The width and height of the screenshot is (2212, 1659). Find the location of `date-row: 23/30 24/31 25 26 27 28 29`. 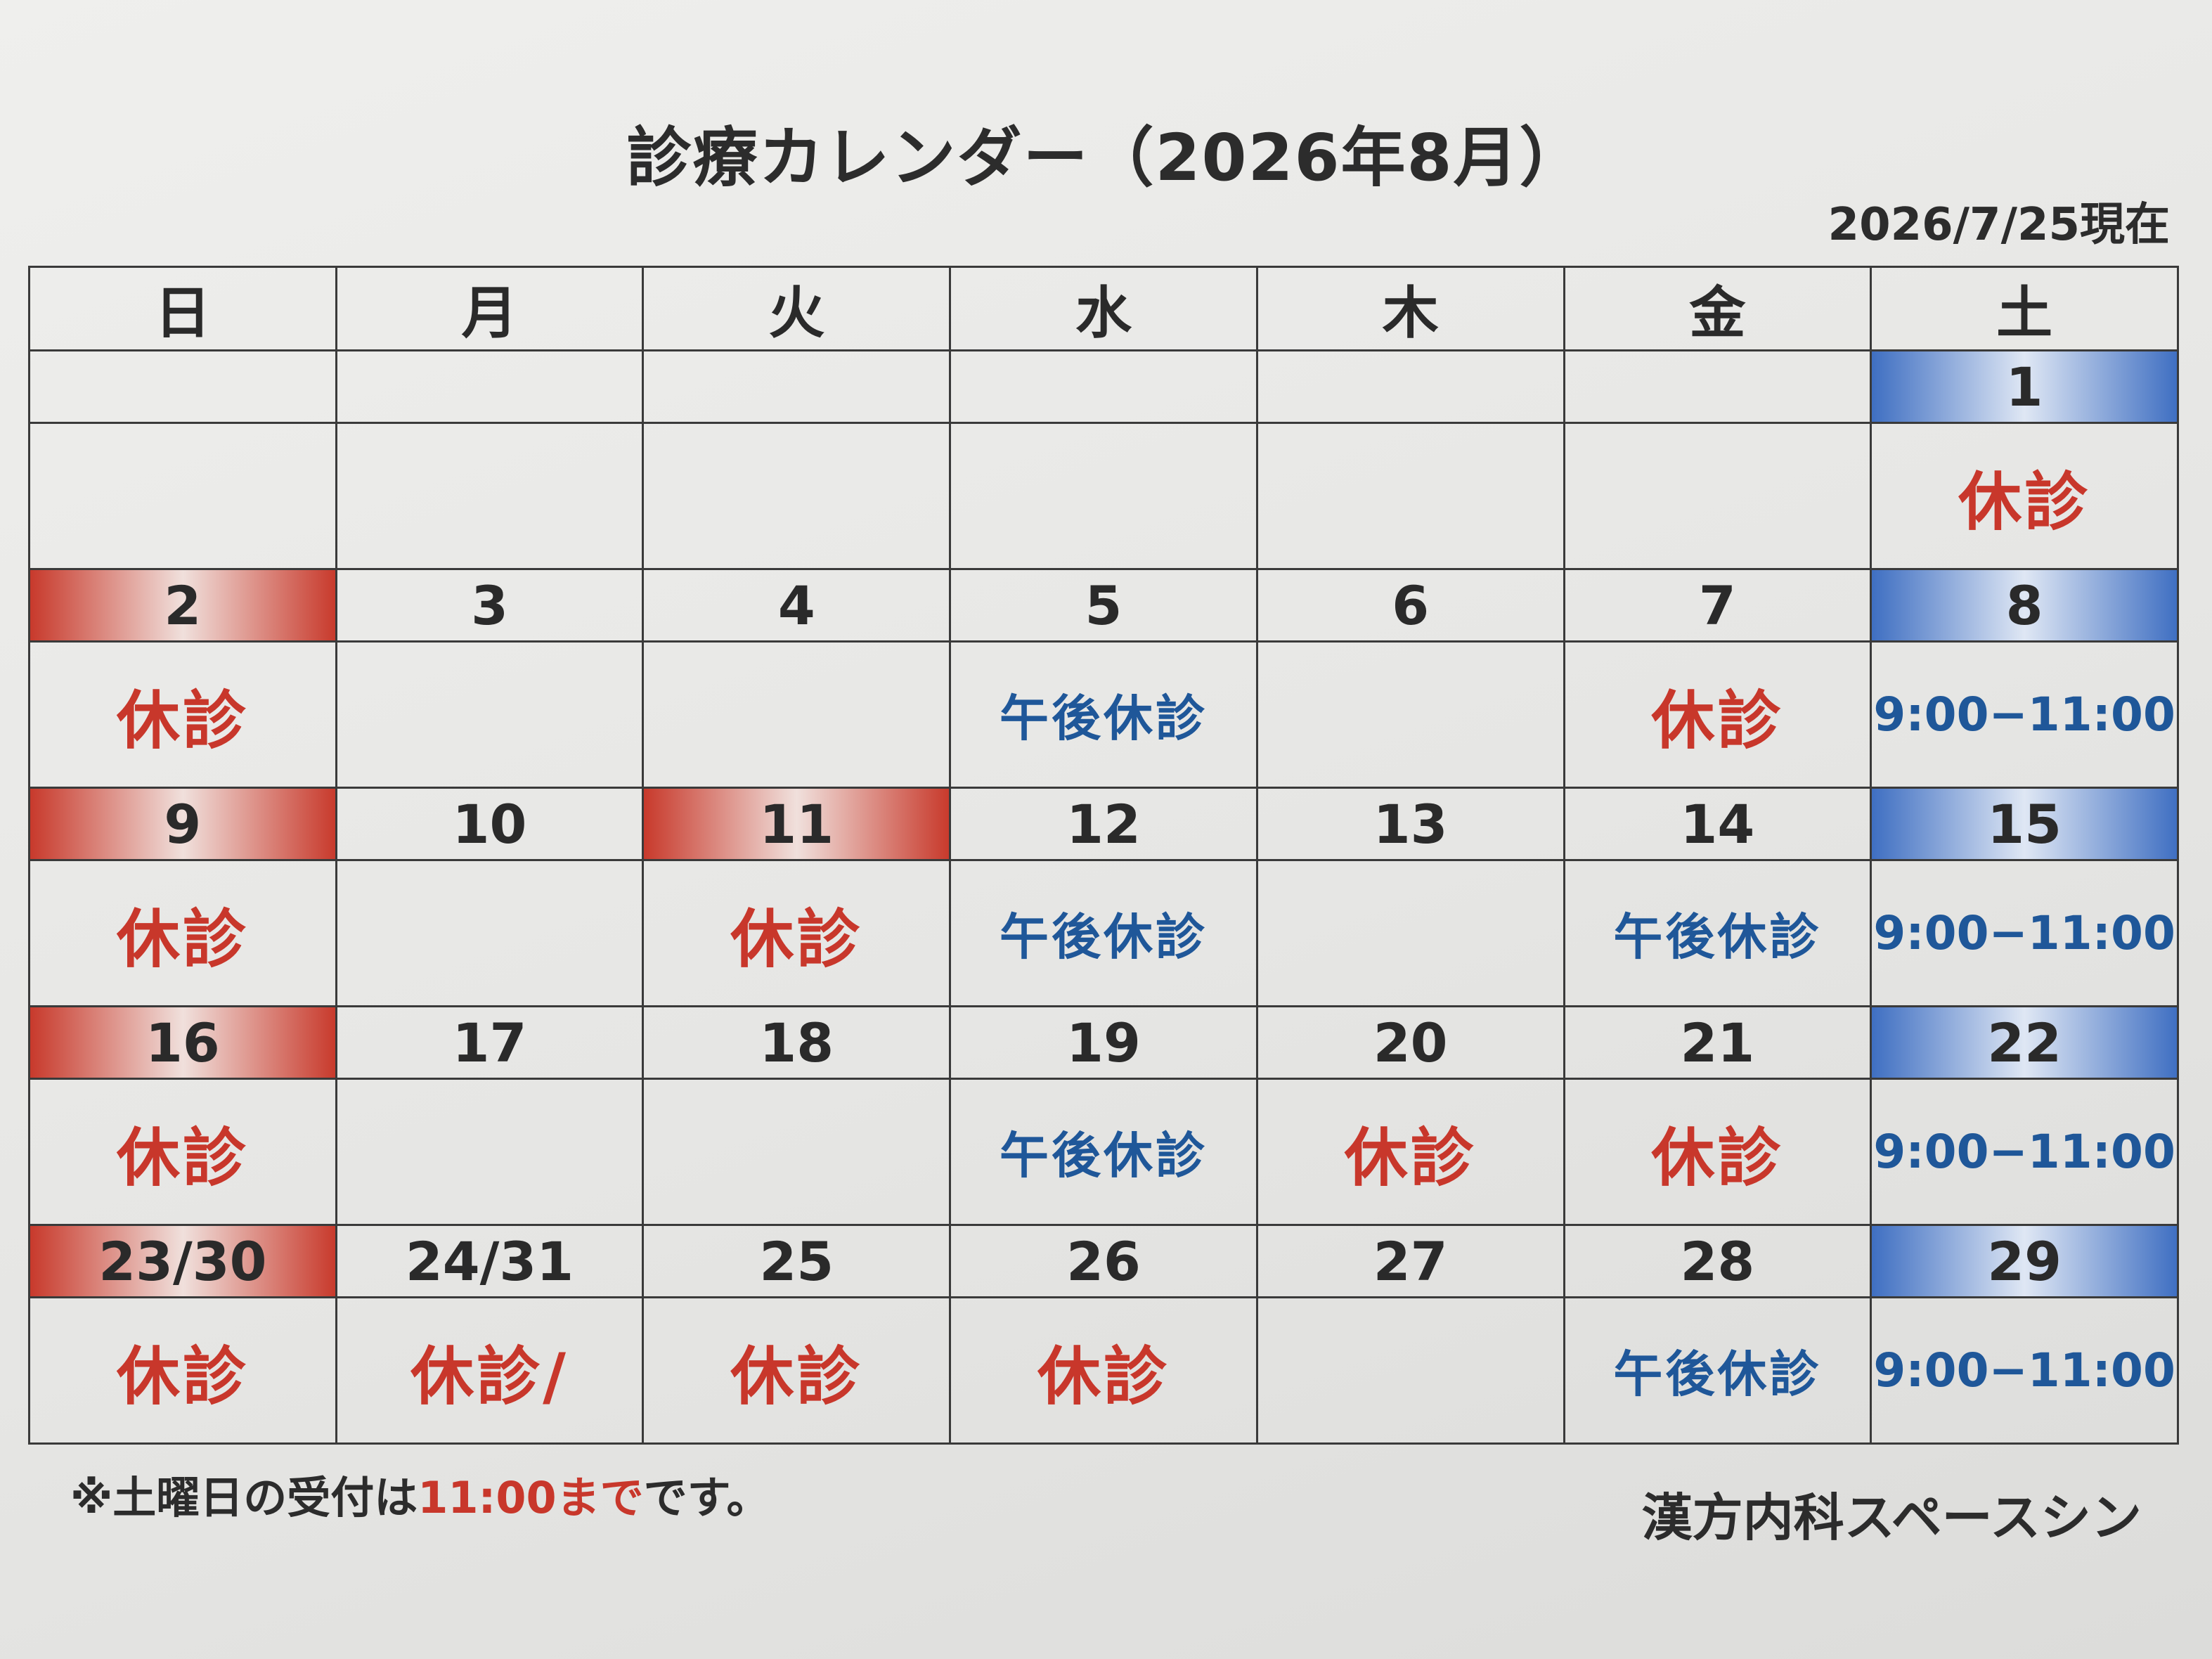

date-row: 23/30 24/31 25 26 27 28 29 is located at coordinates (1103, 1261).